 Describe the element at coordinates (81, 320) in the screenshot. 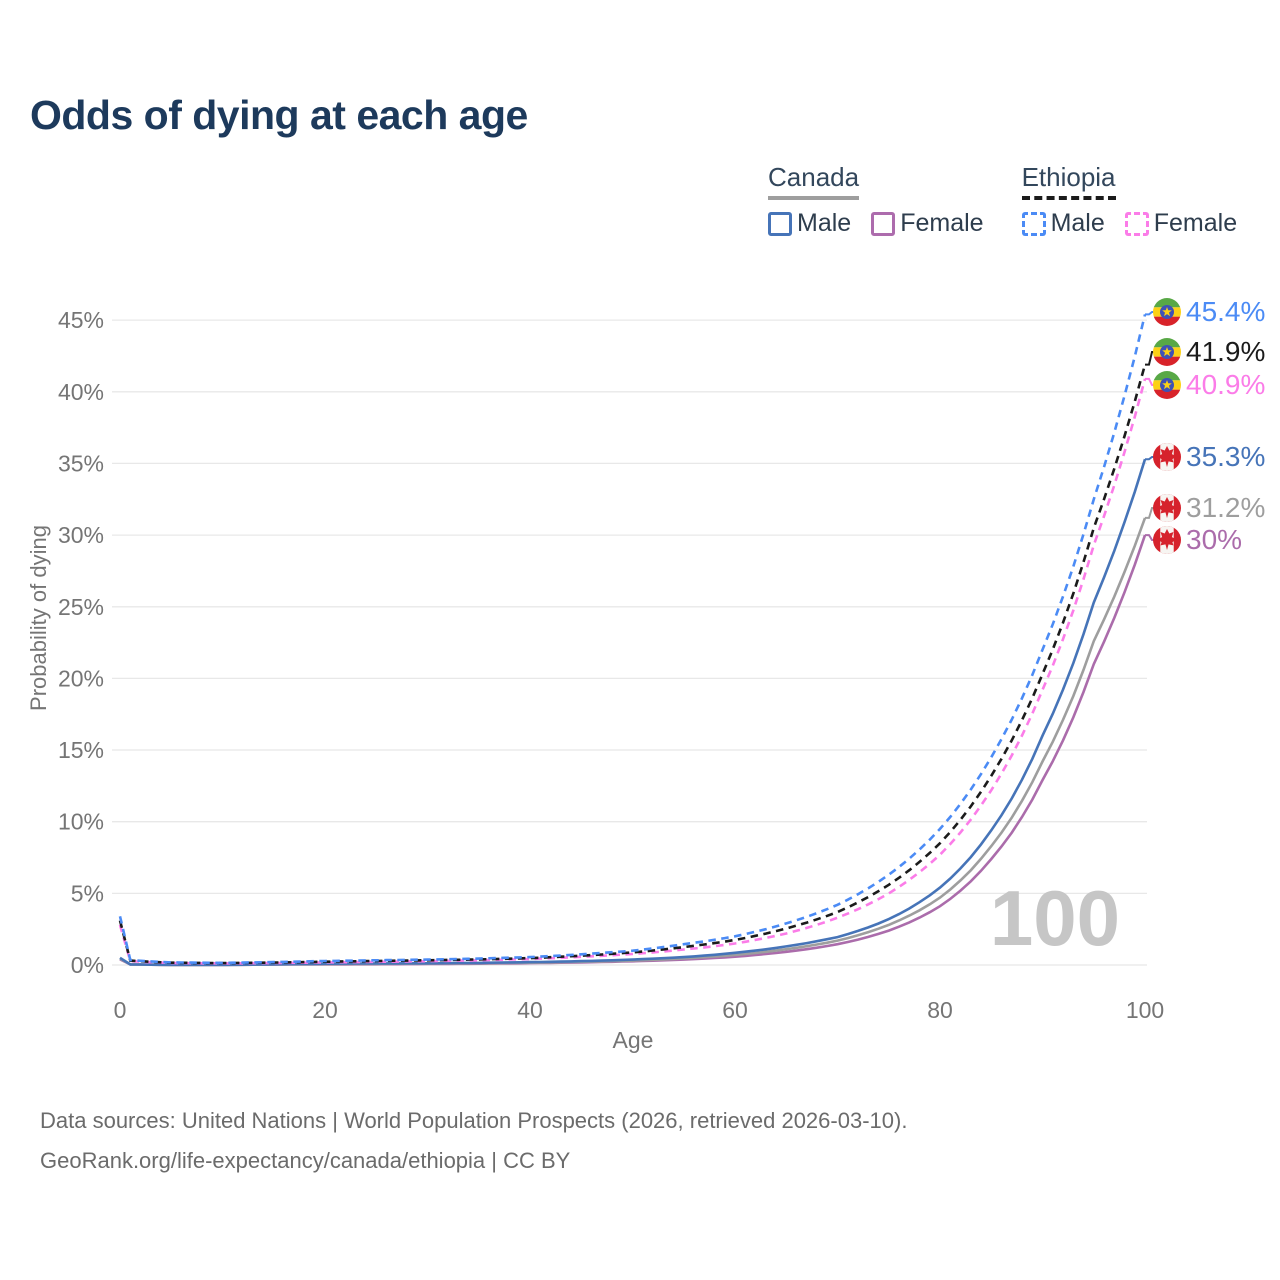

I see `y-tick-label-45: 45%` at that location.